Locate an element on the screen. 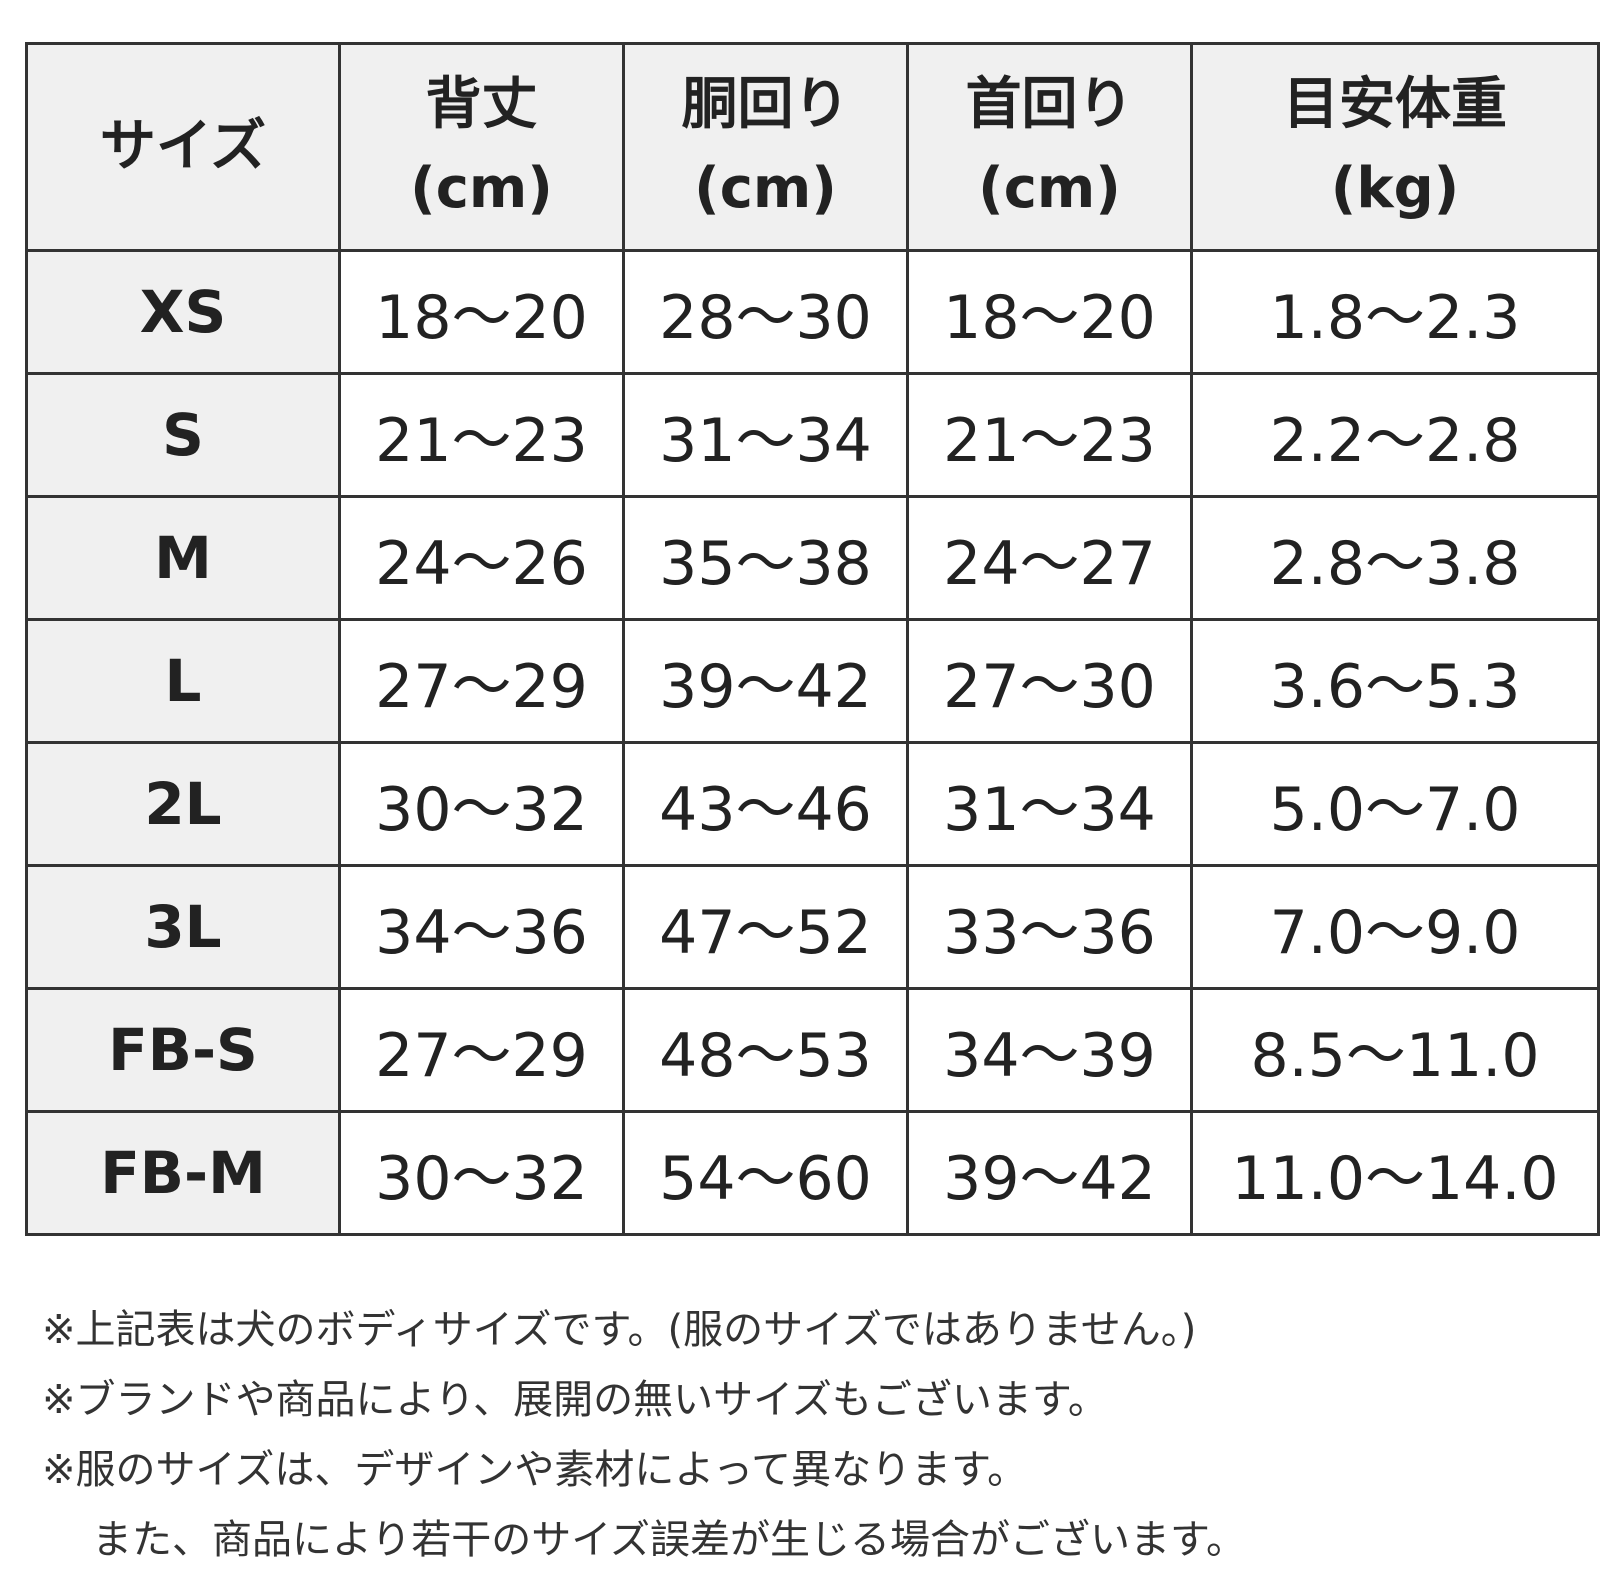 The image size is (1620, 1595). table-row: S 21～23 31～34 21～23 2.2～2.8 is located at coordinates (812, 435).